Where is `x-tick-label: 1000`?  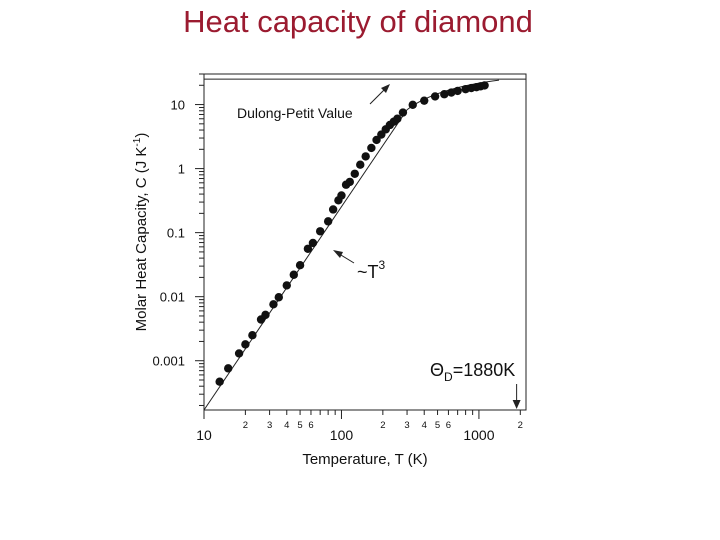
x-tick-label: 1000 is located at coordinates (478, 435).